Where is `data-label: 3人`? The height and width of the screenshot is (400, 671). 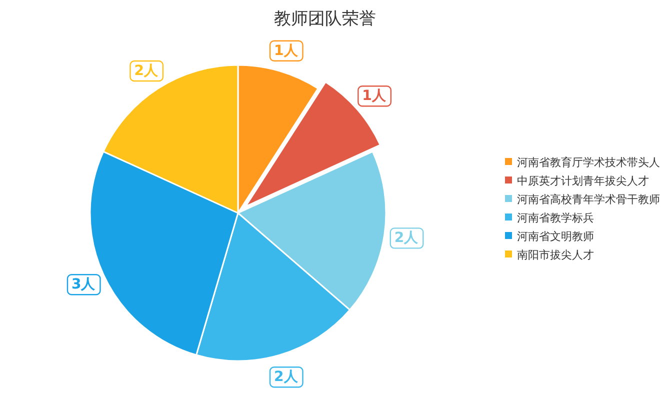 data-label: 3人 is located at coordinates (83, 284).